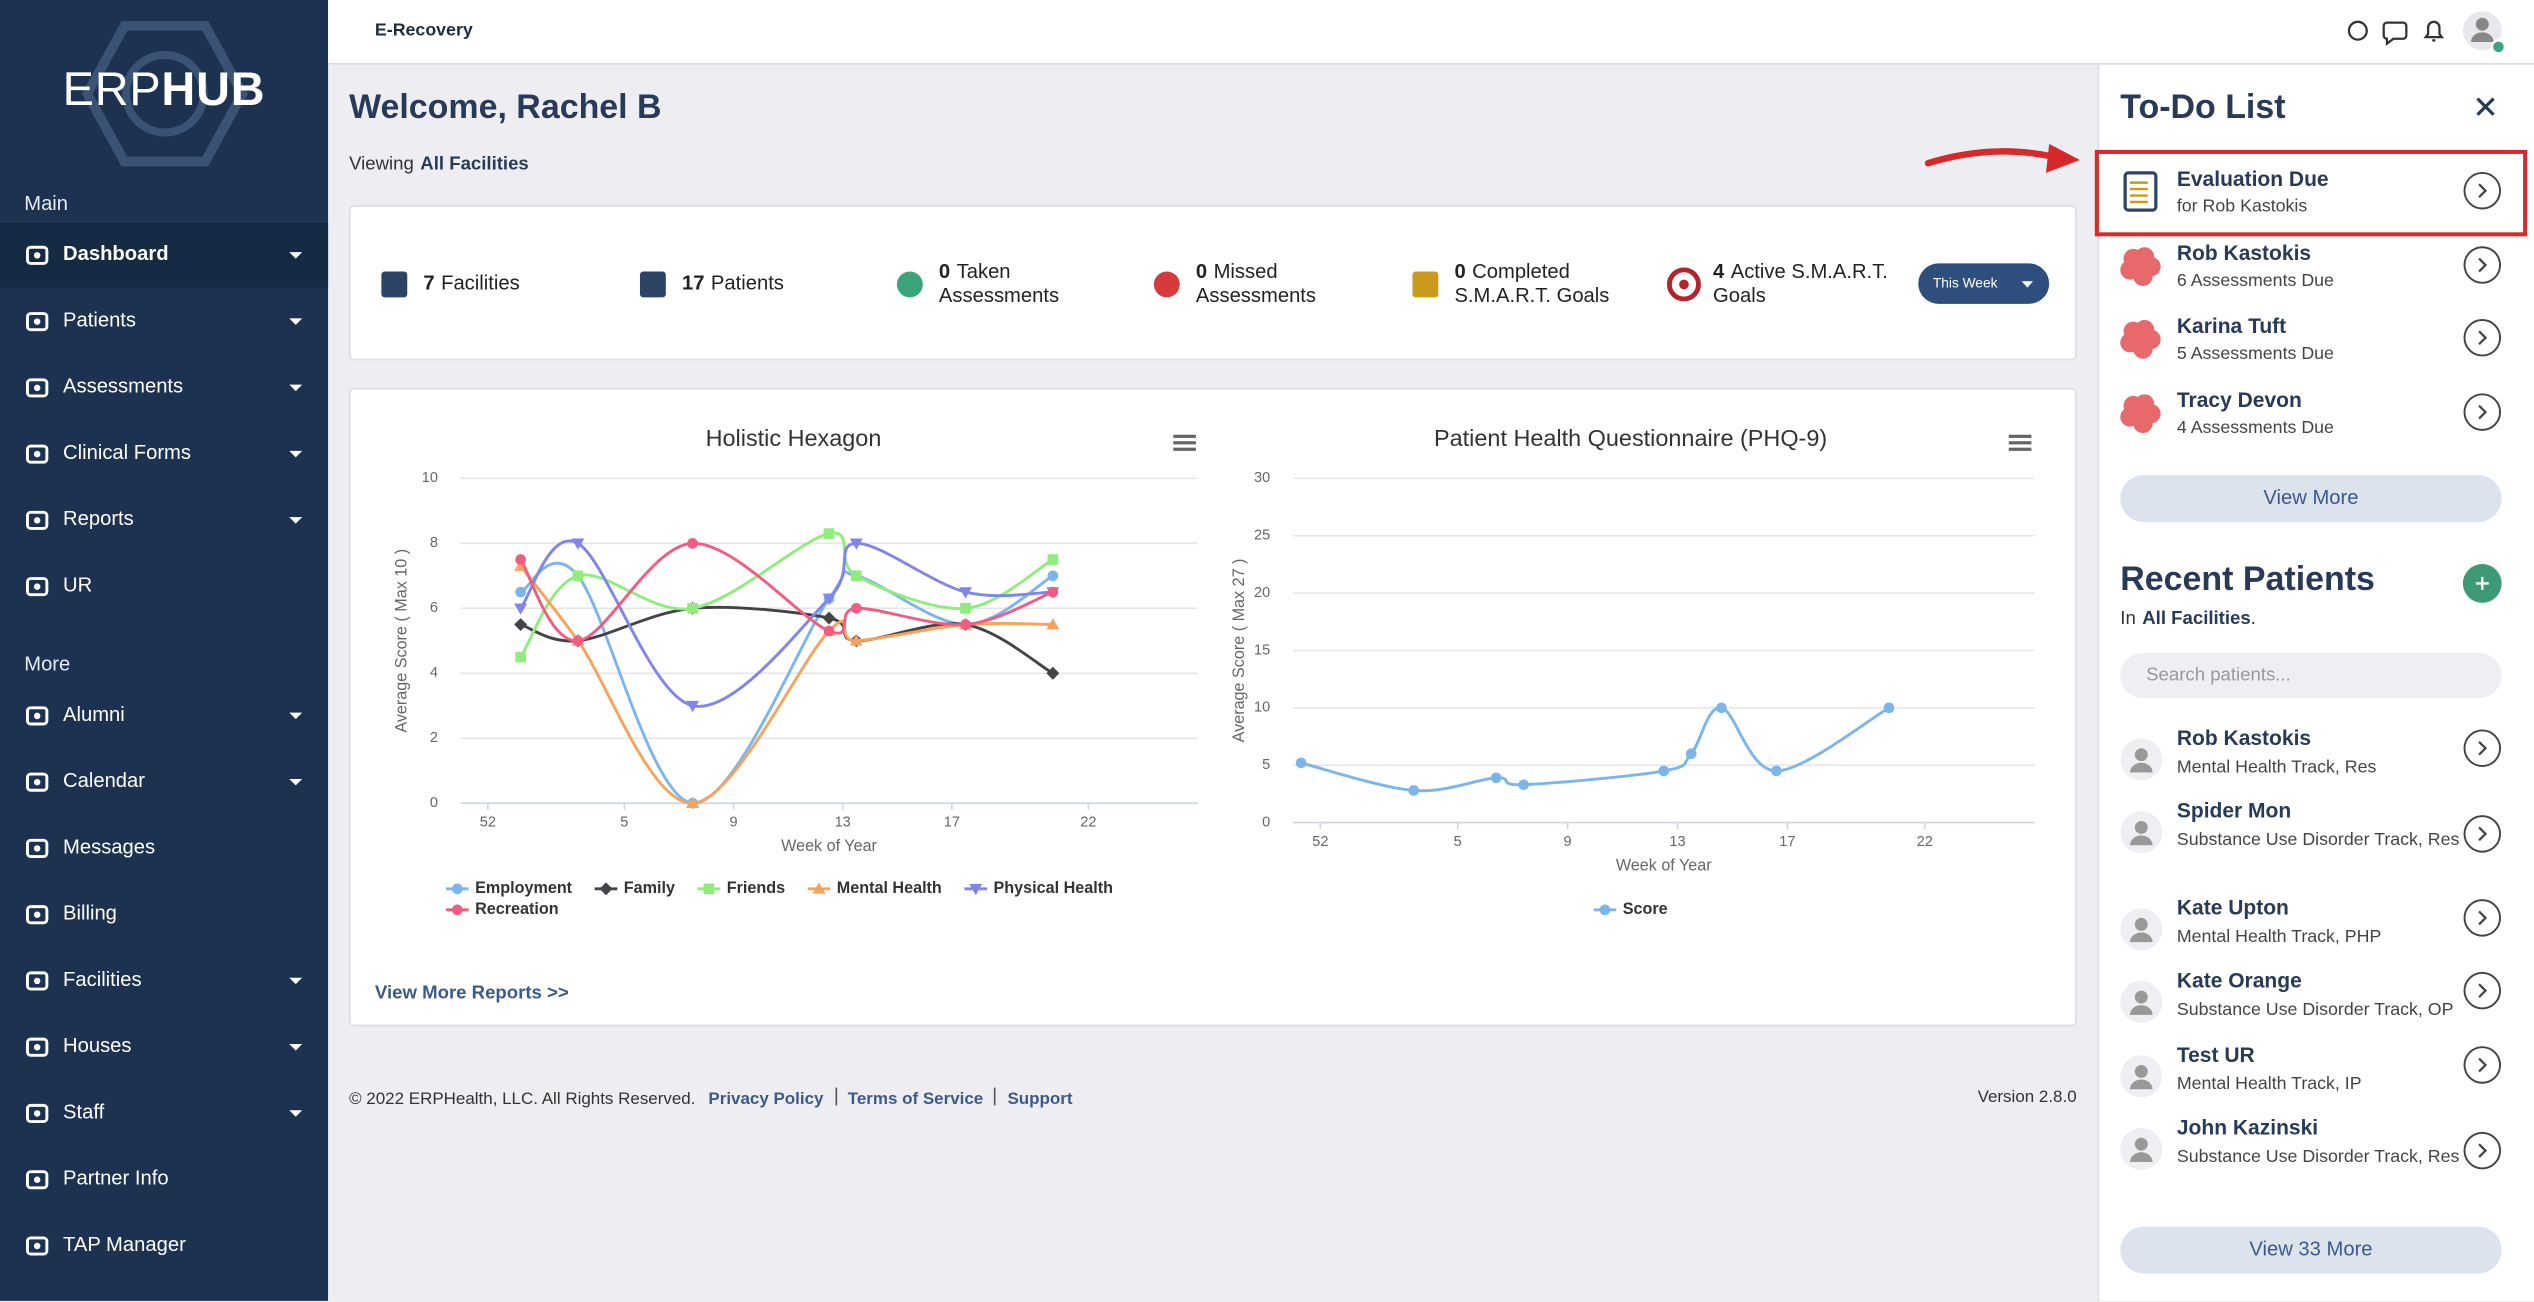 The image size is (2534, 1302). What do you see at coordinates (164, 1047) in the screenshot?
I see `nav-item: Houses` at bounding box center [164, 1047].